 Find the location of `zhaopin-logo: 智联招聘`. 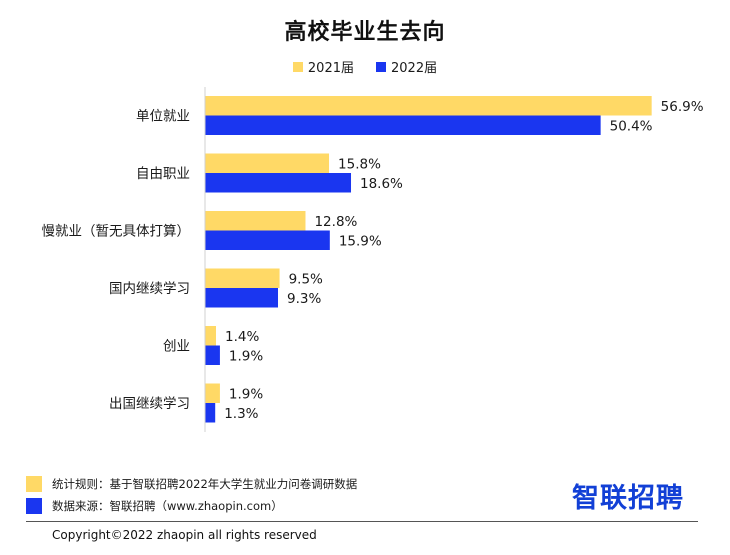

zhaopin-logo: 智联招聘 is located at coordinates (628, 498).